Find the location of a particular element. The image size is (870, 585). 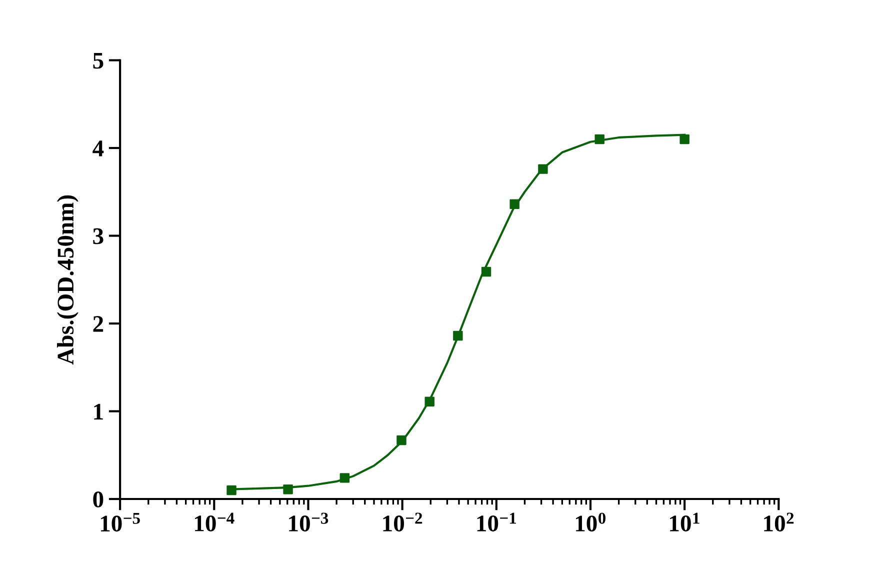

y-tick-label: 3 is located at coordinates (98, 236).